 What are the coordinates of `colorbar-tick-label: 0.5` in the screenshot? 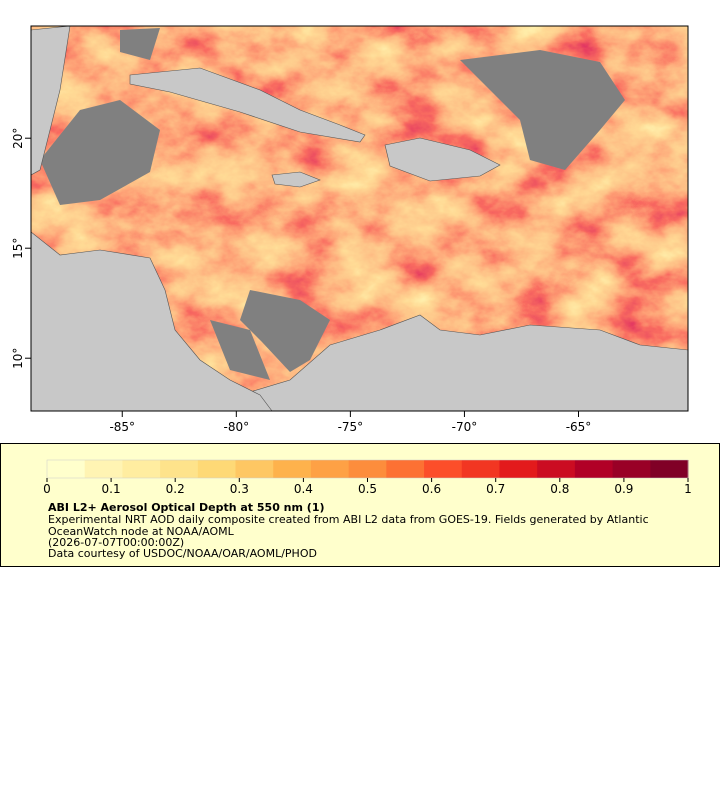 It's located at (367, 489).